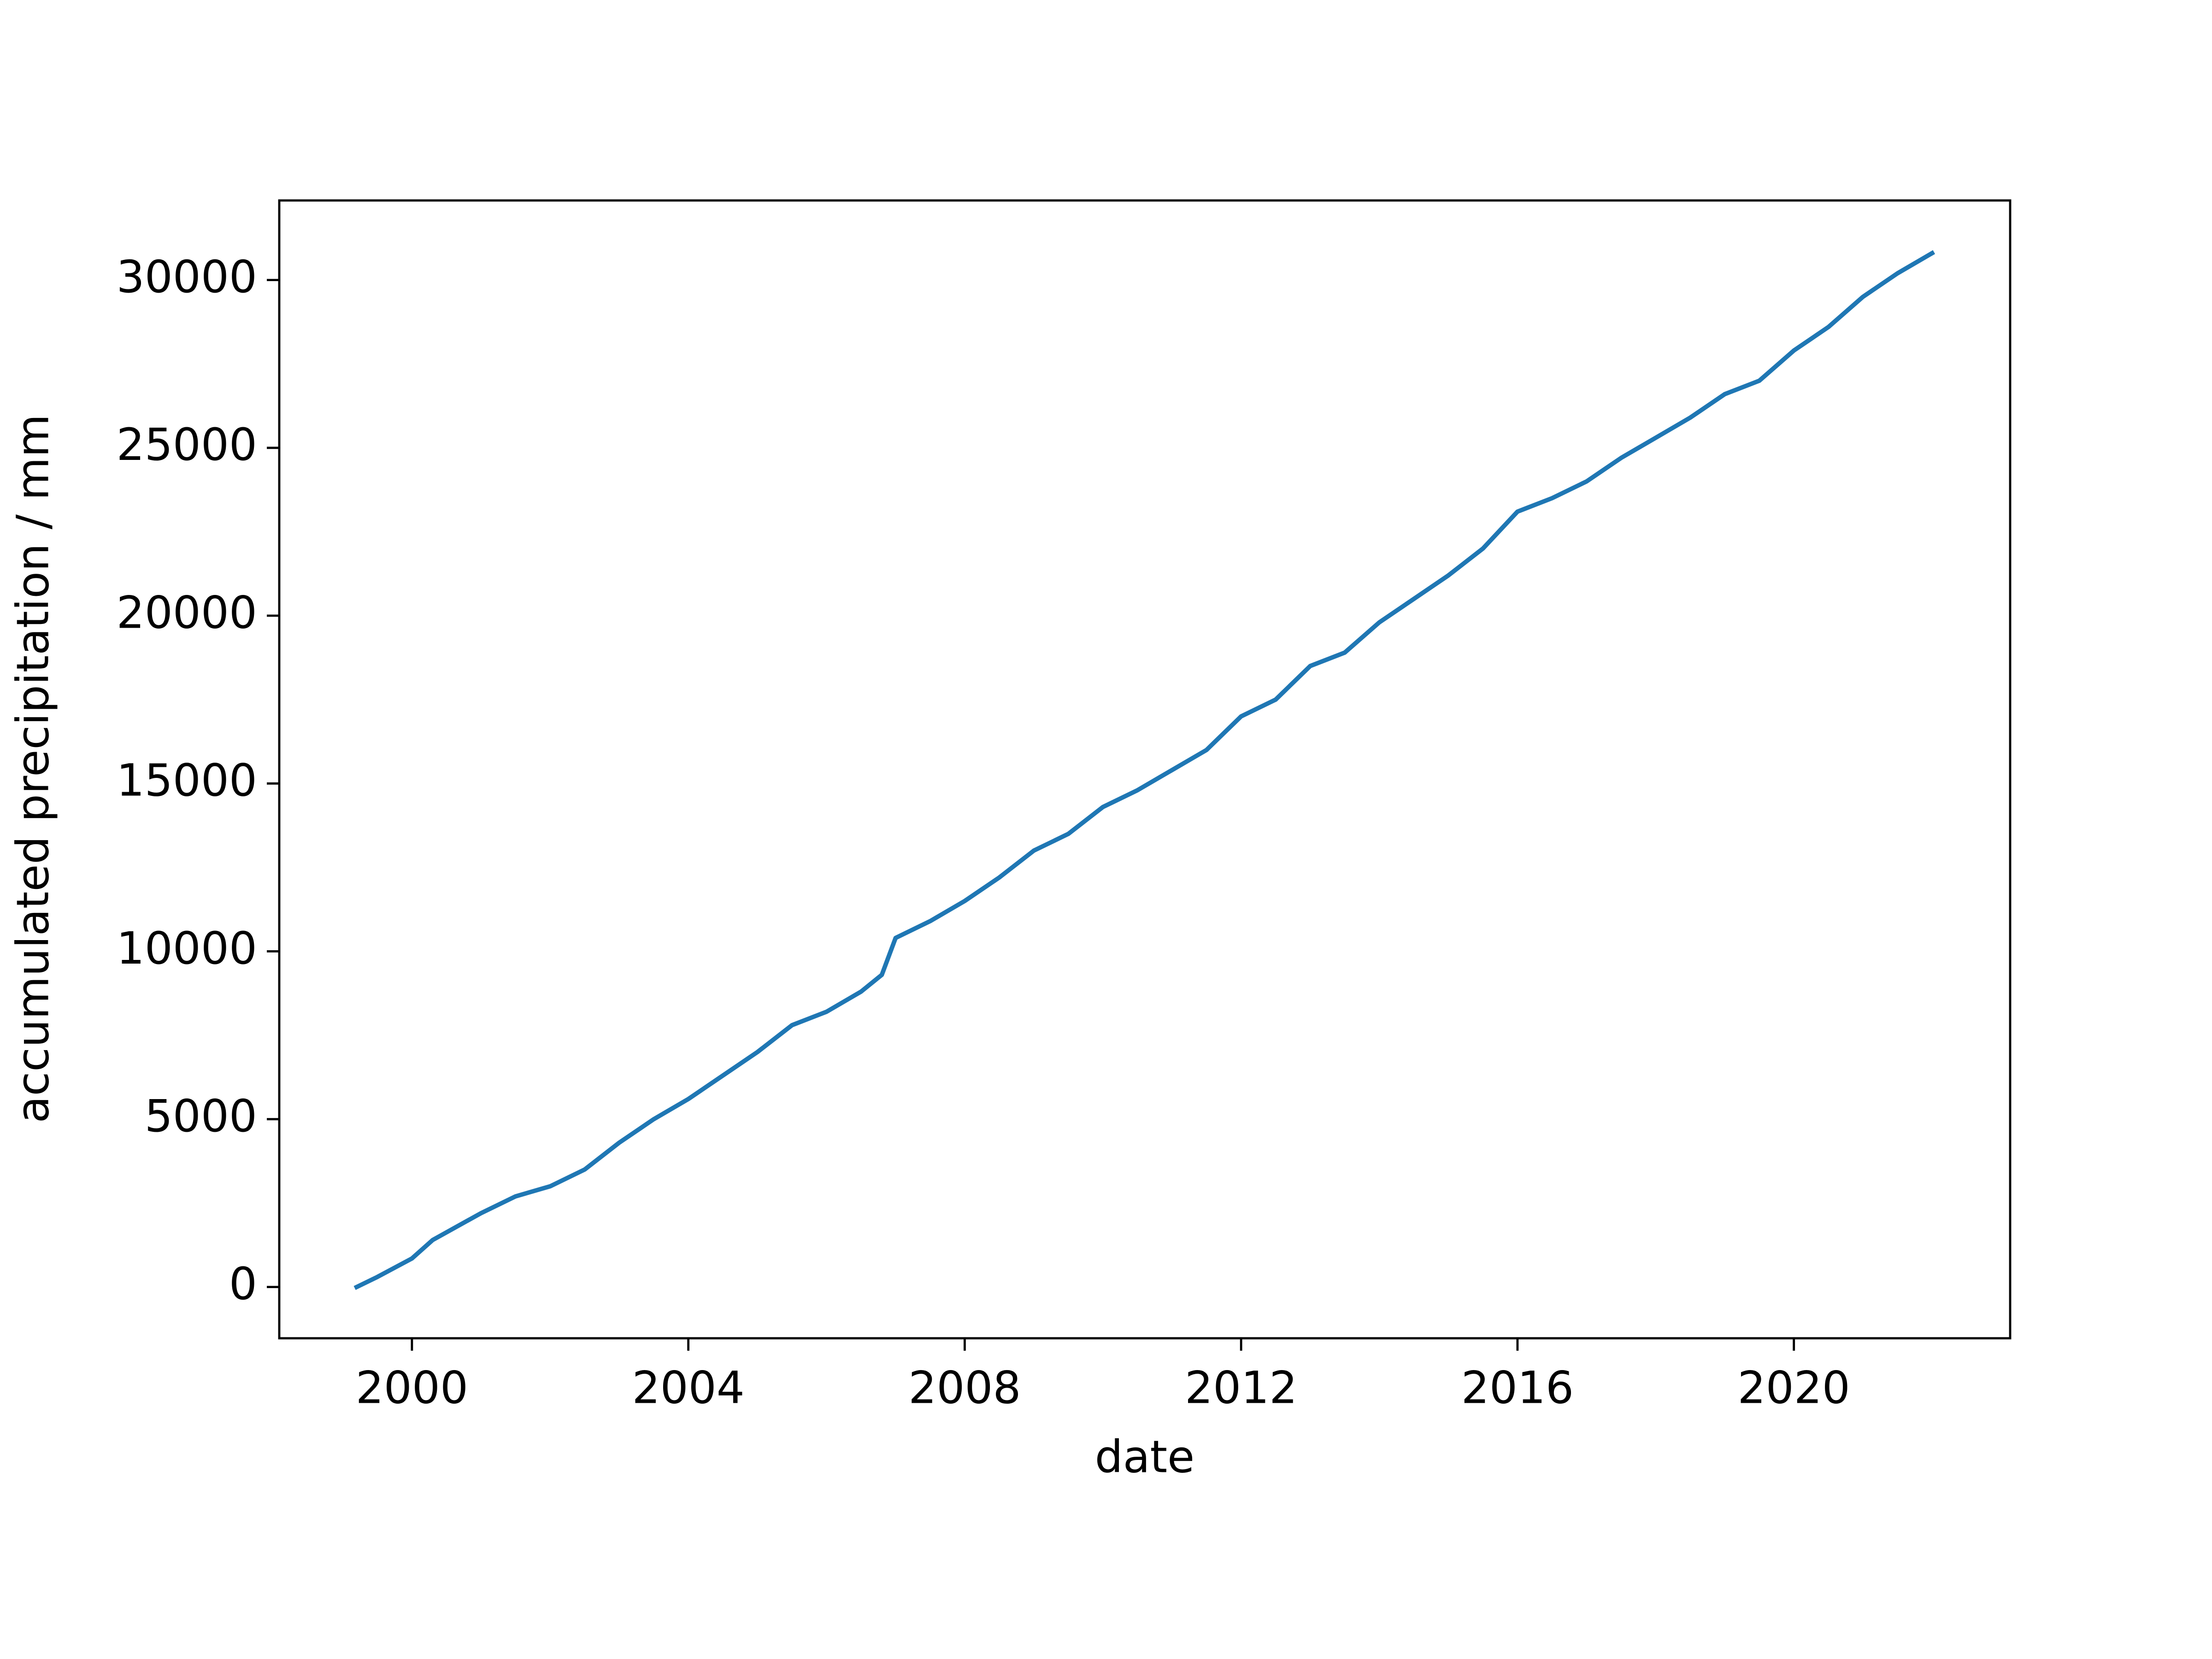  I want to click on x-tick-label: 2008, so click(964, 1387).